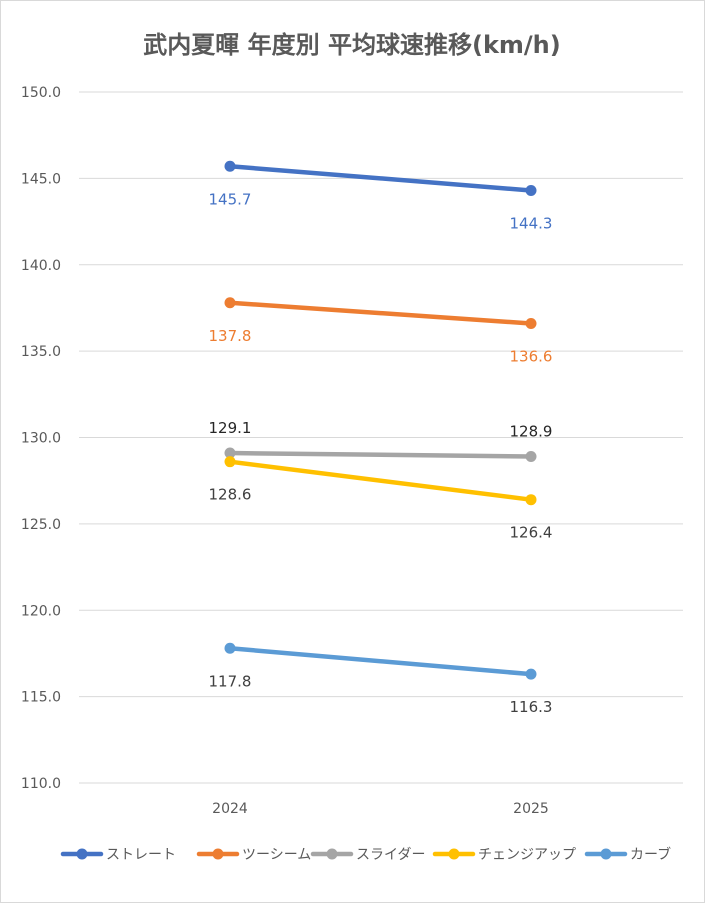 The image size is (705, 906). What do you see at coordinates (527, 855) in the screenshot?
I see `legend-label: チェンジアップ` at bounding box center [527, 855].